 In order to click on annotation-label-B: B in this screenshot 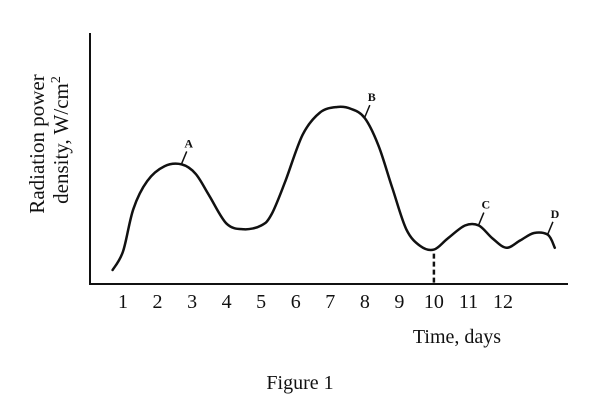, I will do `click(372, 97)`.